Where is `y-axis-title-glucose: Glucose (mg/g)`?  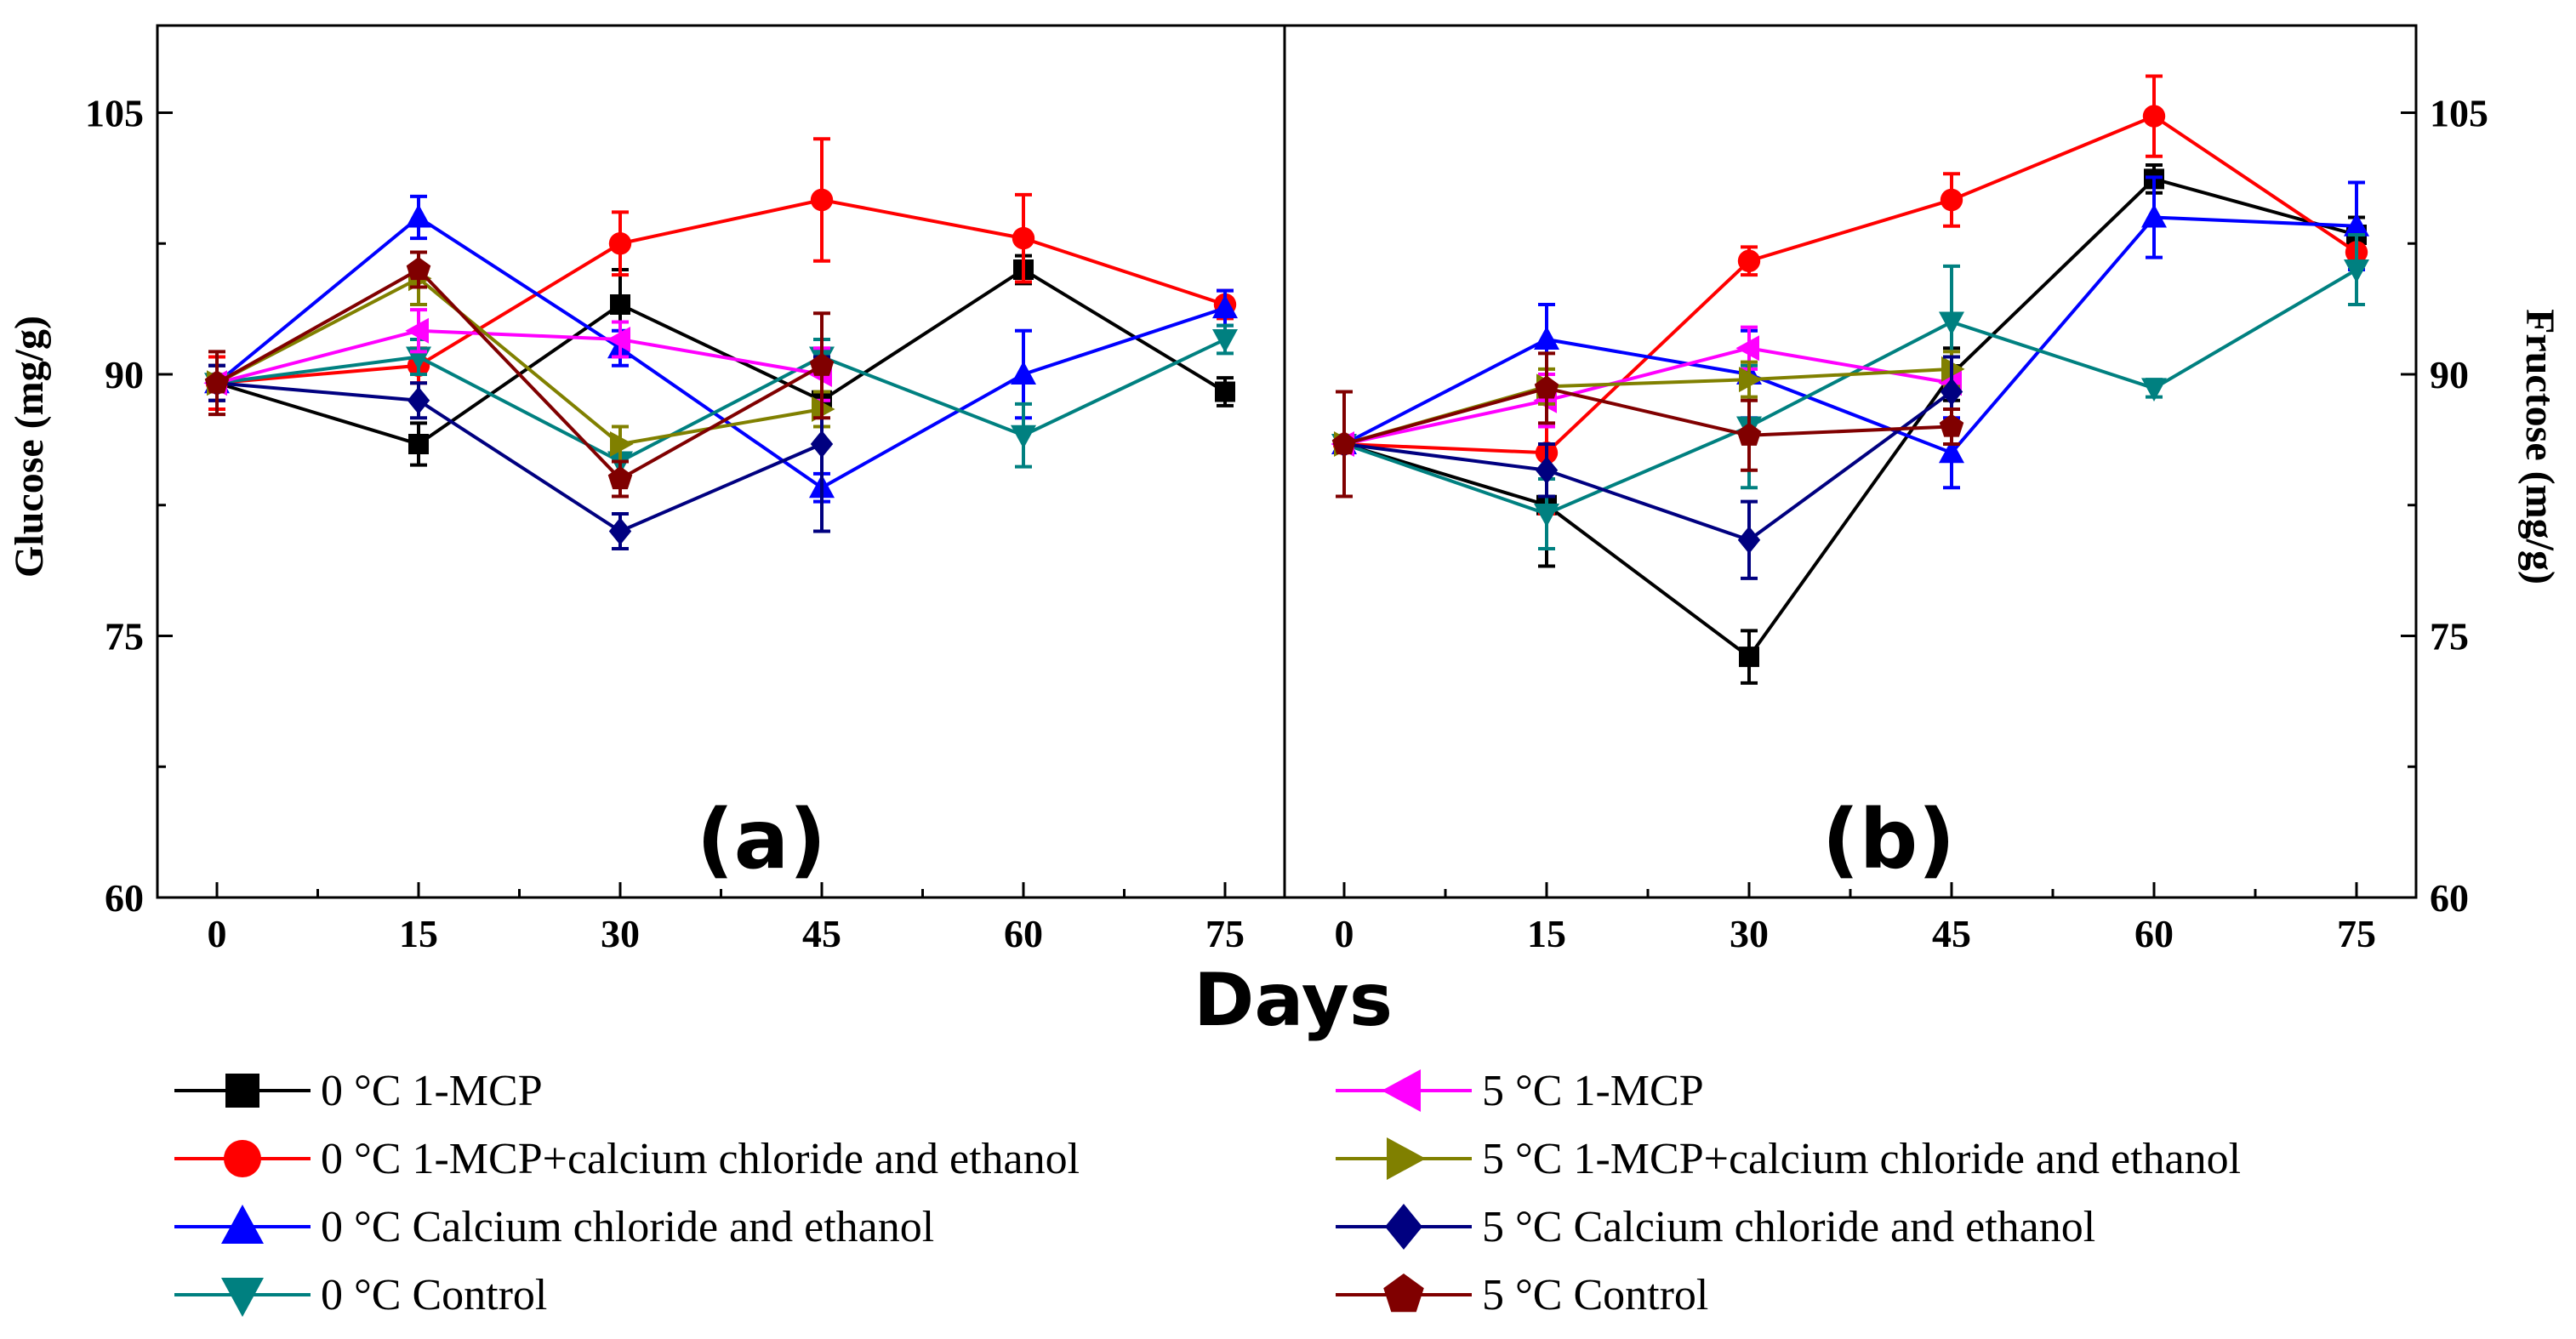
y-axis-title-glucose: Glucose (mg/g) is located at coordinates (30, 447).